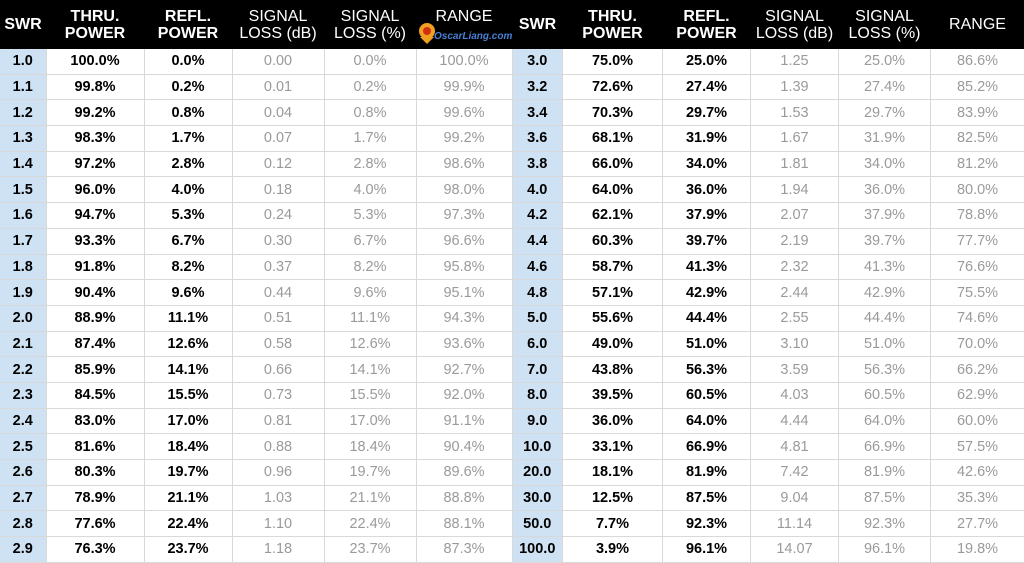 This screenshot has height=563, width=1024. What do you see at coordinates (464, 473) in the screenshot?
I see `range-cell: 89.6%` at bounding box center [464, 473].